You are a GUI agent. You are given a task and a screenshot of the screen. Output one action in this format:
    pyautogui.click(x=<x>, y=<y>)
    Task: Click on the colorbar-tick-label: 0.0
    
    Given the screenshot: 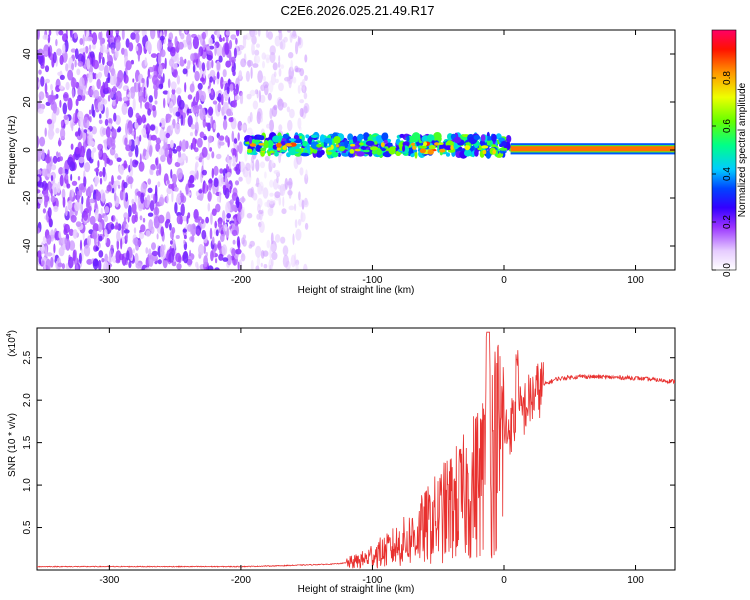 What is the action you would take?
    pyautogui.click(x=727, y=270)
    